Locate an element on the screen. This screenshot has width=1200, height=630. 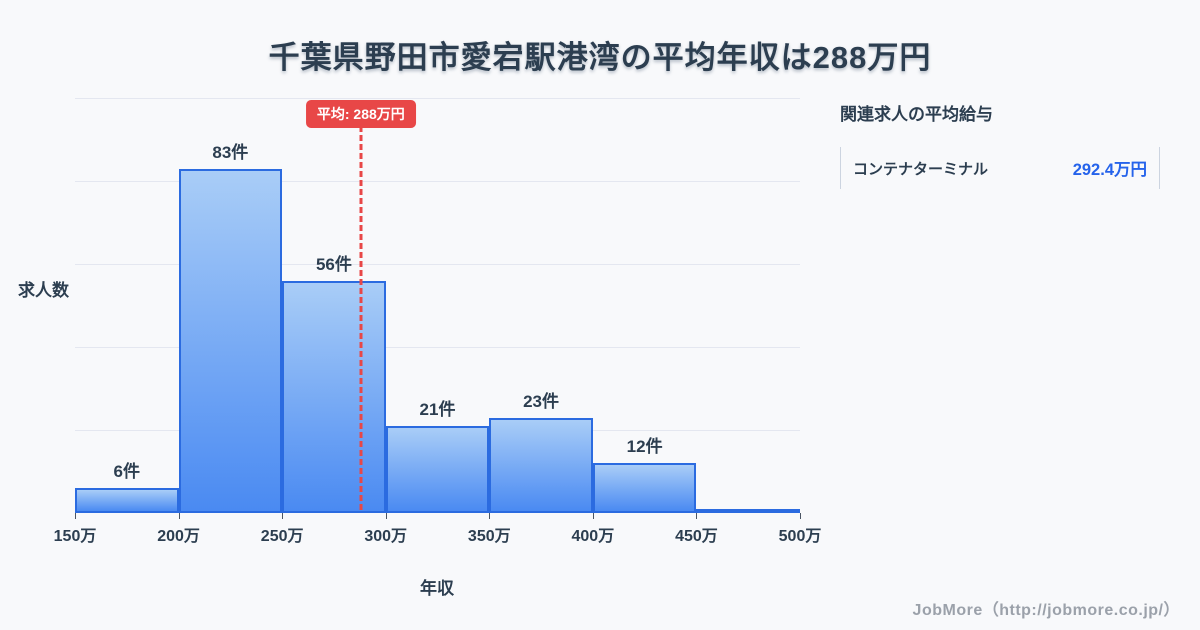
related-jobs-heading: 関連求人の平均給与 is located at coordinates (916, 114).